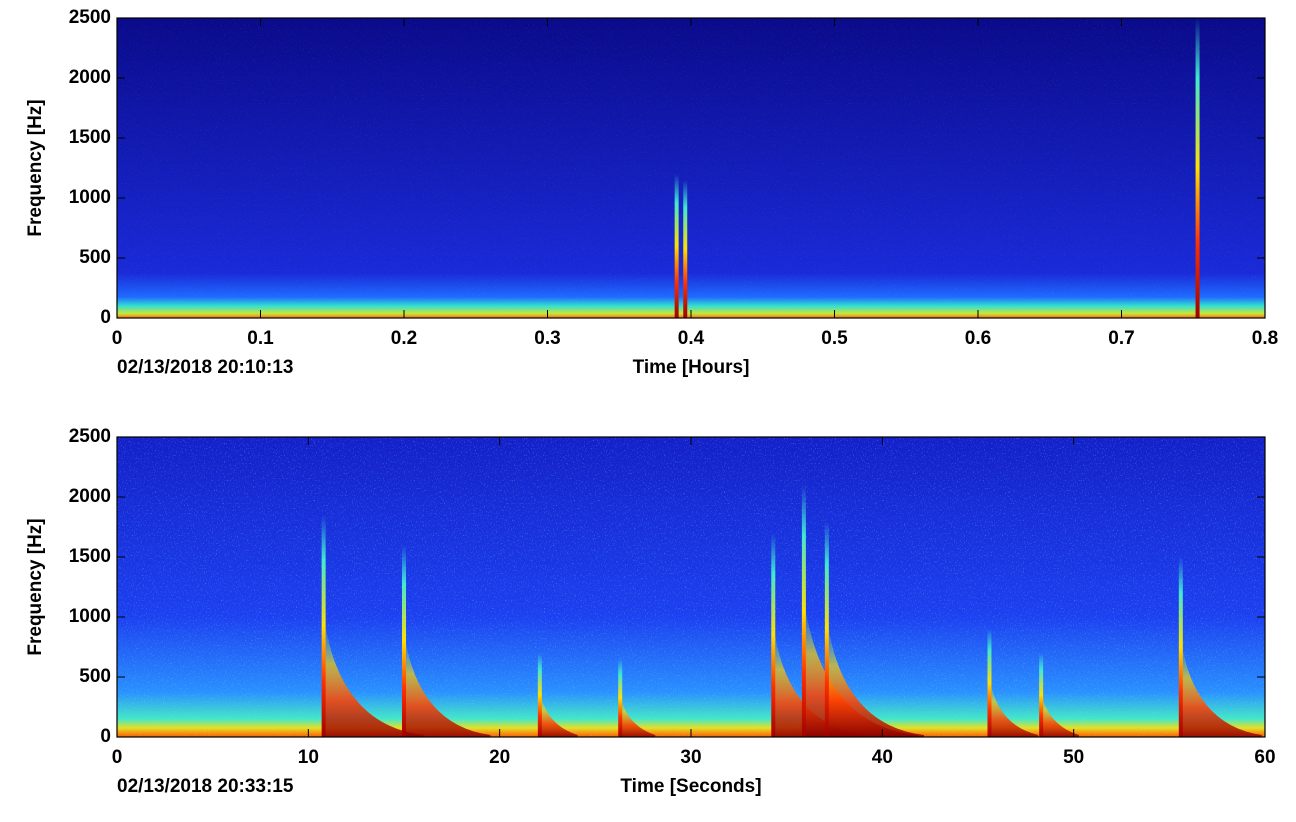  What do you see at coordinates (834, 338) in the screenshot?
I see `x-tick-label: 0.5` at bounding box center [834, 338].